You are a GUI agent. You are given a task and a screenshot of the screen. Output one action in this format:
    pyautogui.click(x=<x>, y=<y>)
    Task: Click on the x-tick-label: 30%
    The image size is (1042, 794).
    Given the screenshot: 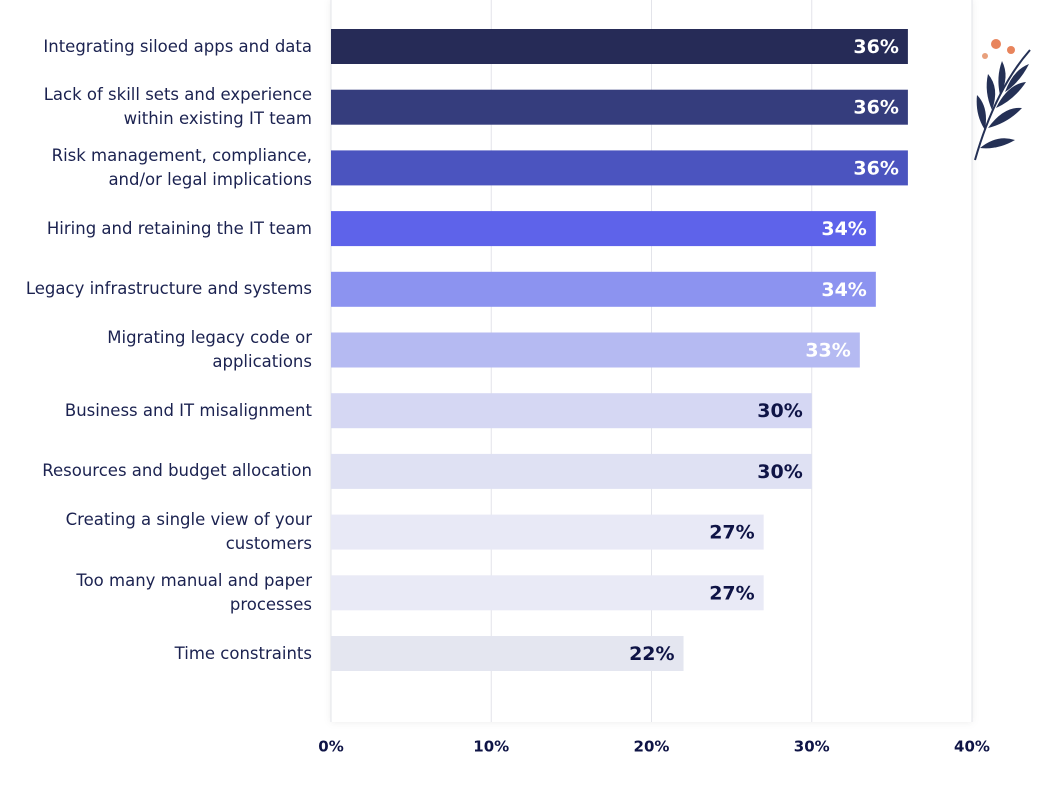 What is the action you would take?
    pyautogui.click(x=812, y=747)
    